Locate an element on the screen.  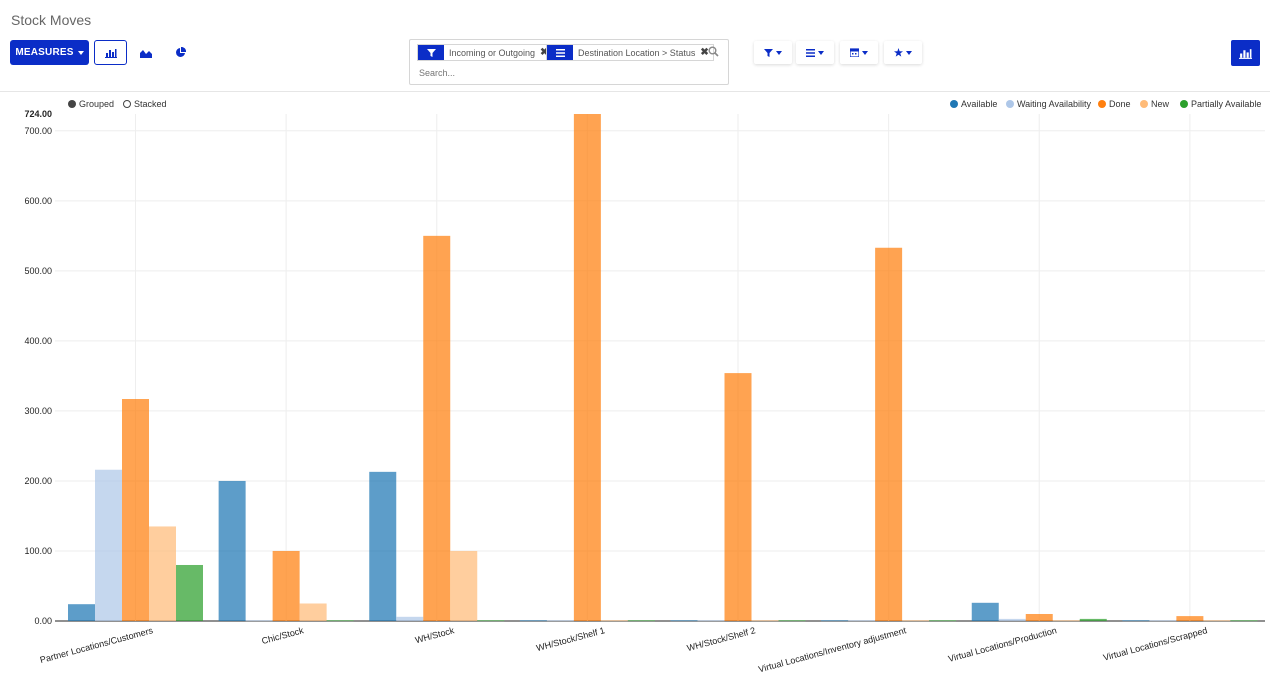
measures-label: MEASURES is located at coordinates (44, 52).